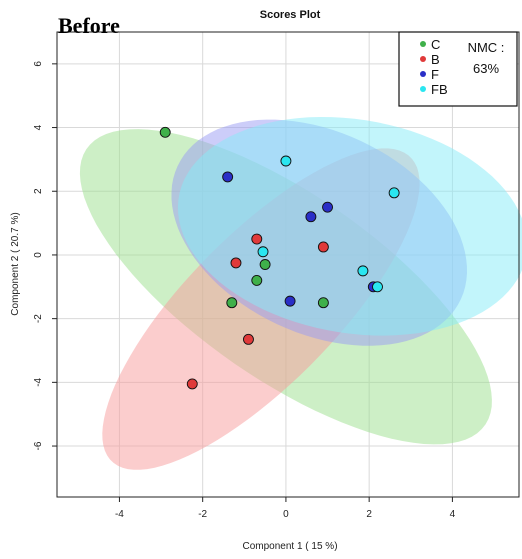 The height and width of the screenshot is (559, 522). I want to click on x-tick-label: -4, so click(119, 514).